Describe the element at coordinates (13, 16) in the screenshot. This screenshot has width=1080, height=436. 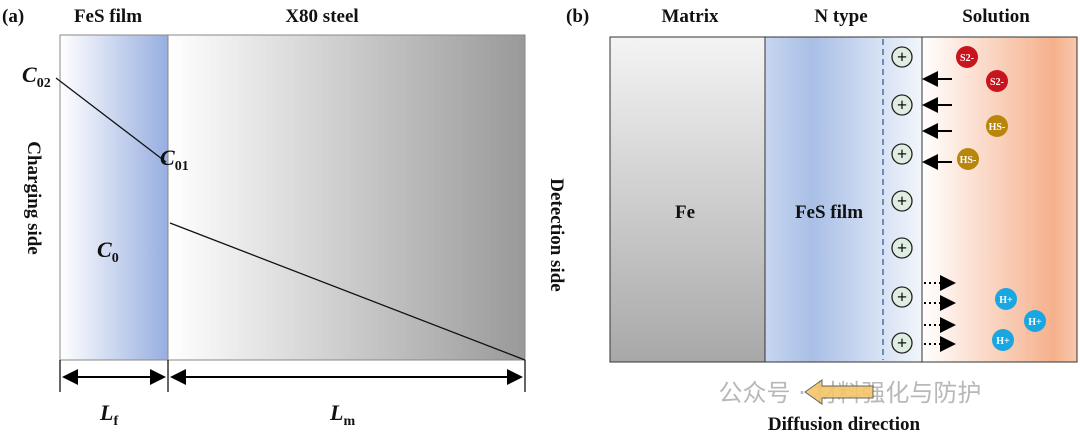
I see `panel-a-label: (a)` at that location.